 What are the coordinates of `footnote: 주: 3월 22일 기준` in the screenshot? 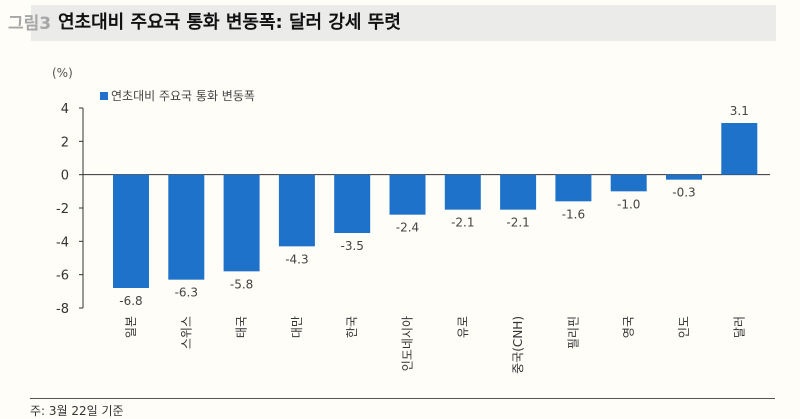 It's located at (77, 411).